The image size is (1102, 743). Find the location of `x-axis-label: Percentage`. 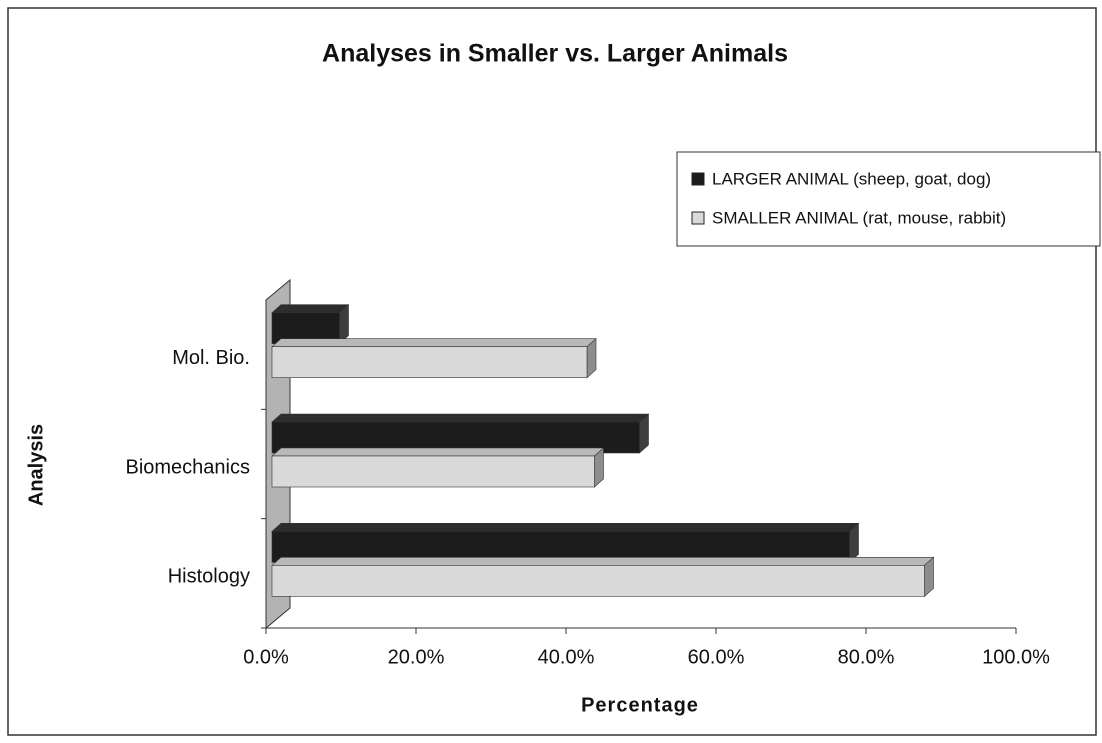

x-axis-label: Percentage is located at coordinates (640, 705).